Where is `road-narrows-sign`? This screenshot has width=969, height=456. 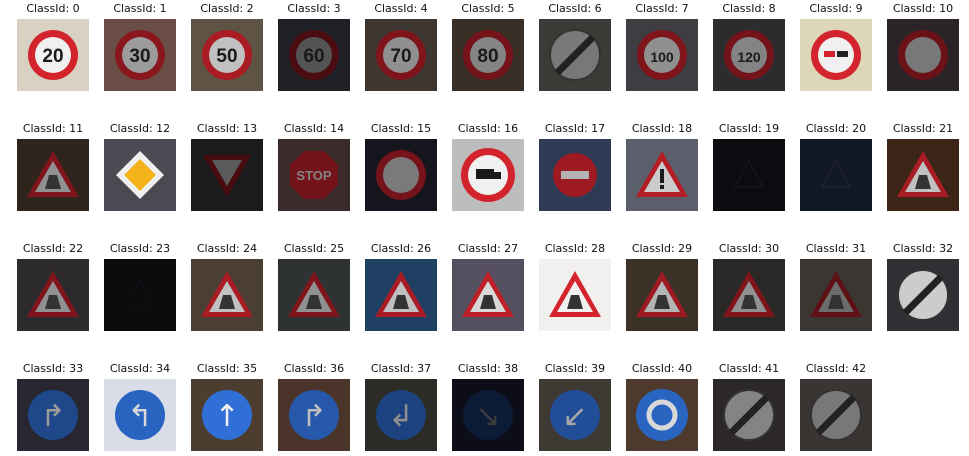 road-narrows-sign is located at coordinates (227, 295).